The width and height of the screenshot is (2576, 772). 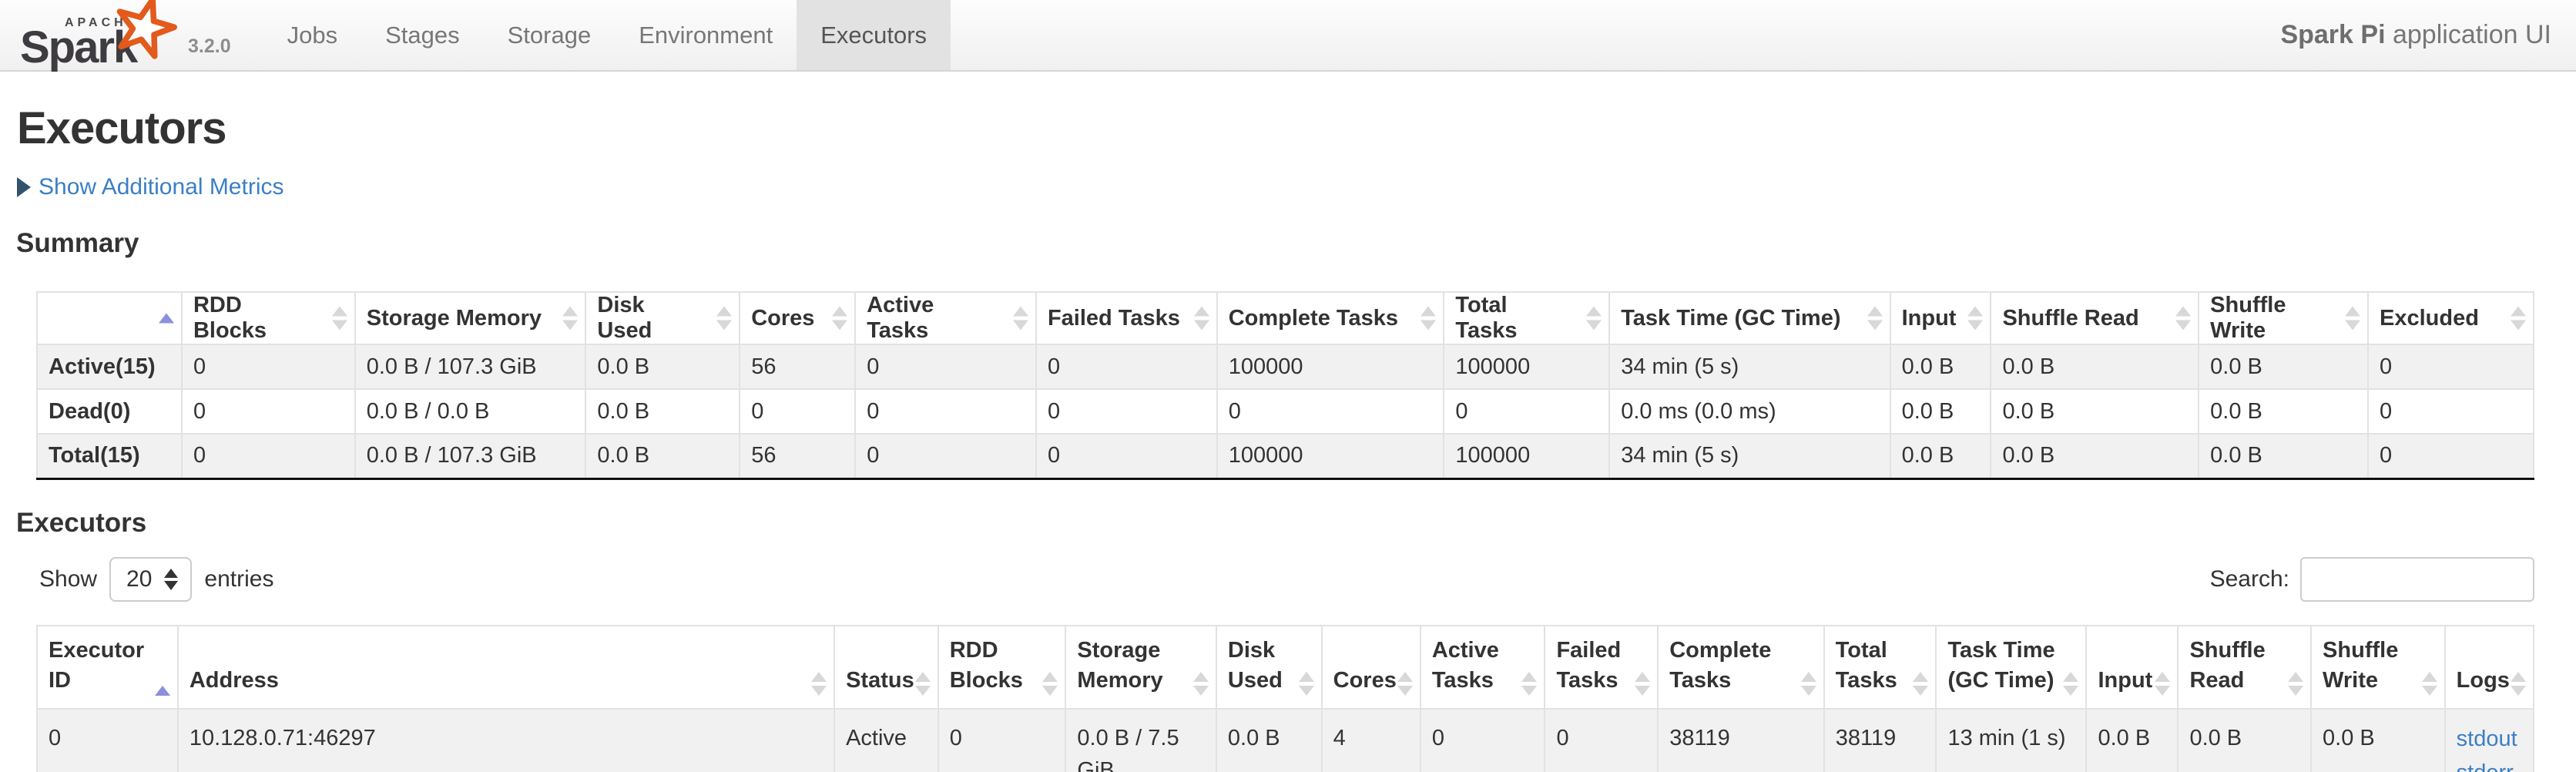 What do you see at coordinates (161, 187) in the screenshot?
I see `show-additional-metrics-link: Show Additional Metrics` at bounding box center [161, 187].